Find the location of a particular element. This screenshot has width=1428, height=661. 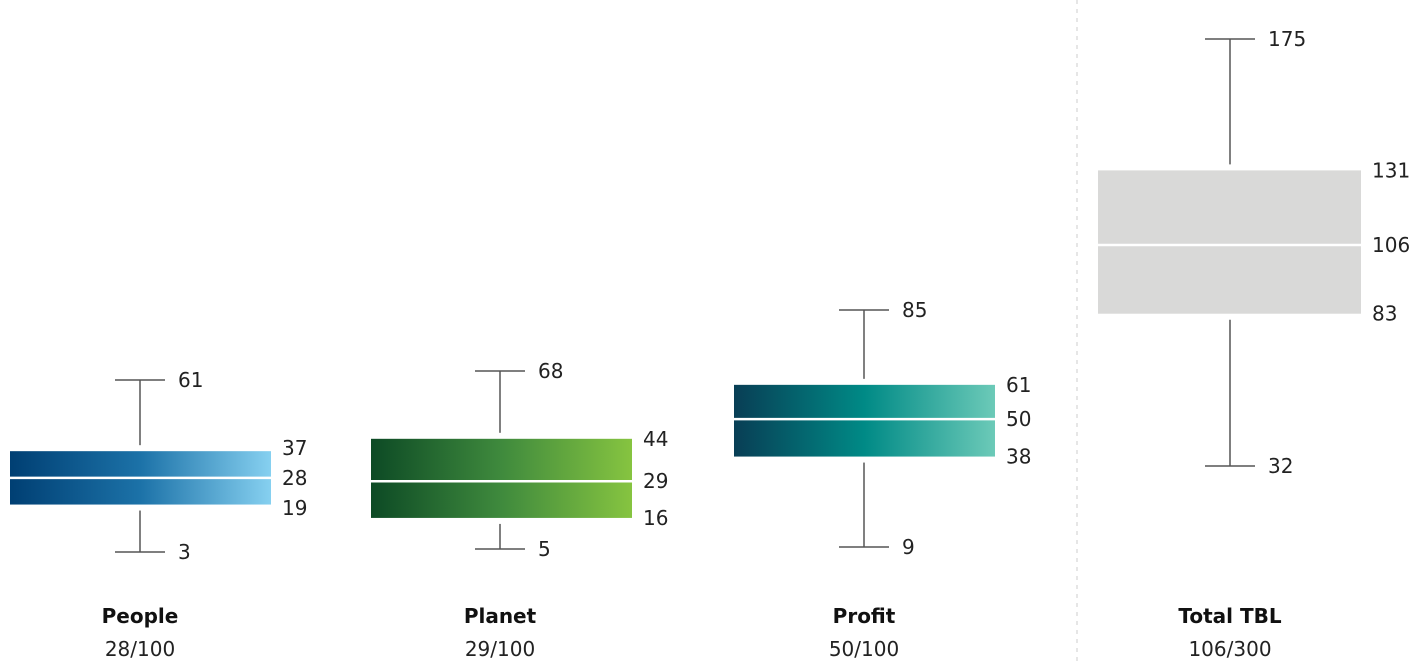

min-value-label: 3 is located at coordinates (184, 552).